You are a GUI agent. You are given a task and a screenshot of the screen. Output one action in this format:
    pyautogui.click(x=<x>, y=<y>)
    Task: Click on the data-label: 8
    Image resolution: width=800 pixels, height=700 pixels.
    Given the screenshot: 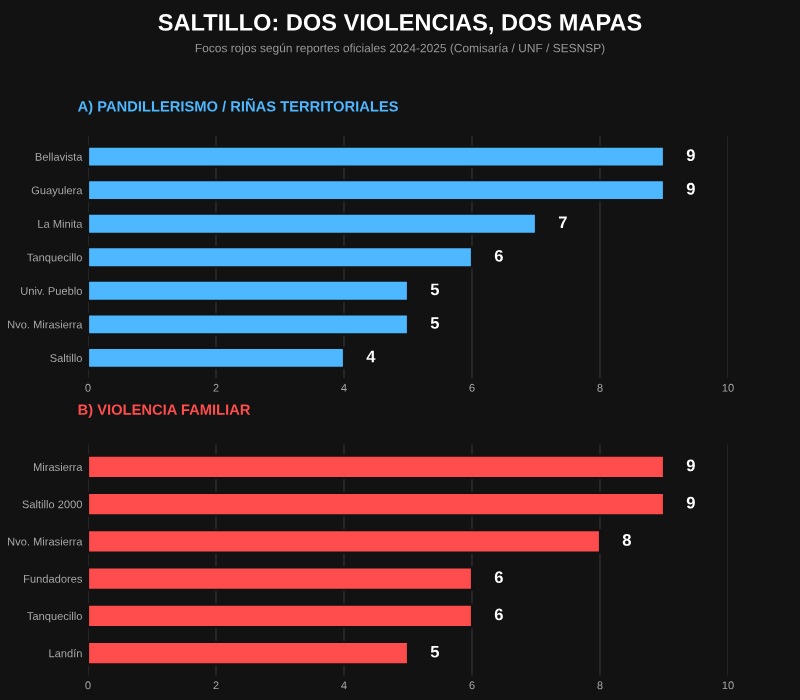 What is the action you would take?
    pyautogui.click(x=626, y=540)
    